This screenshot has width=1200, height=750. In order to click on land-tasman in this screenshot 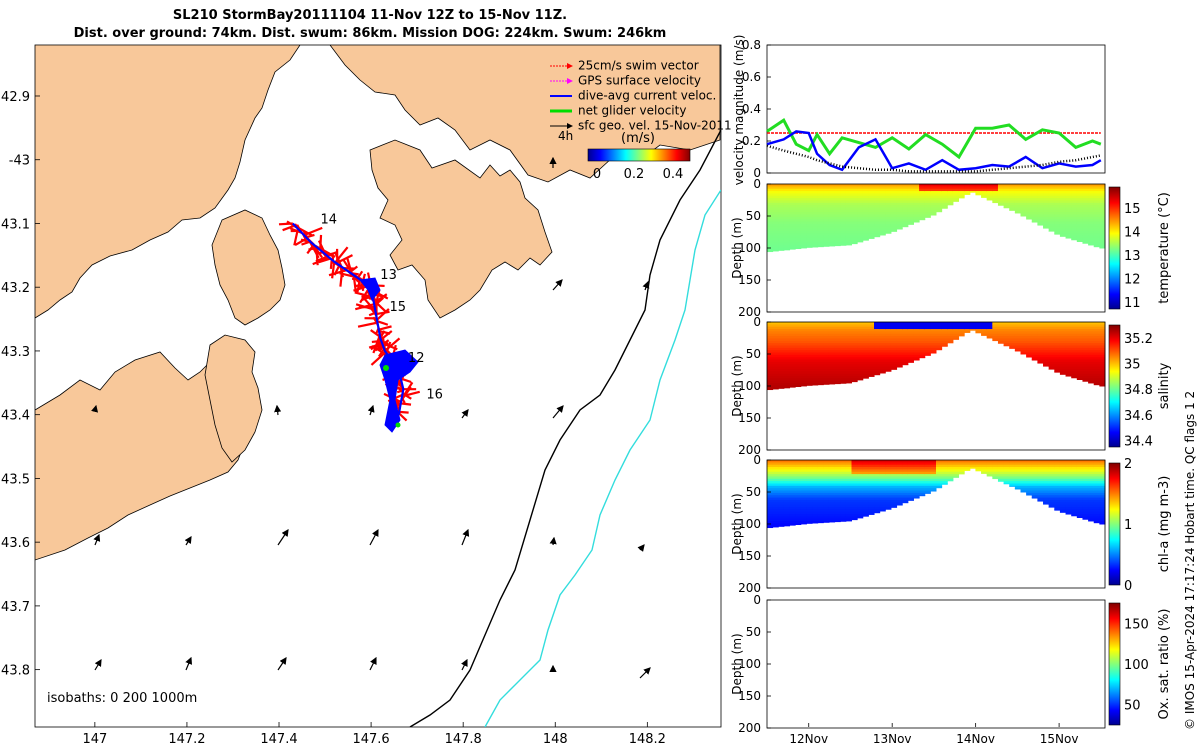, I will do `click(461, 229)`.